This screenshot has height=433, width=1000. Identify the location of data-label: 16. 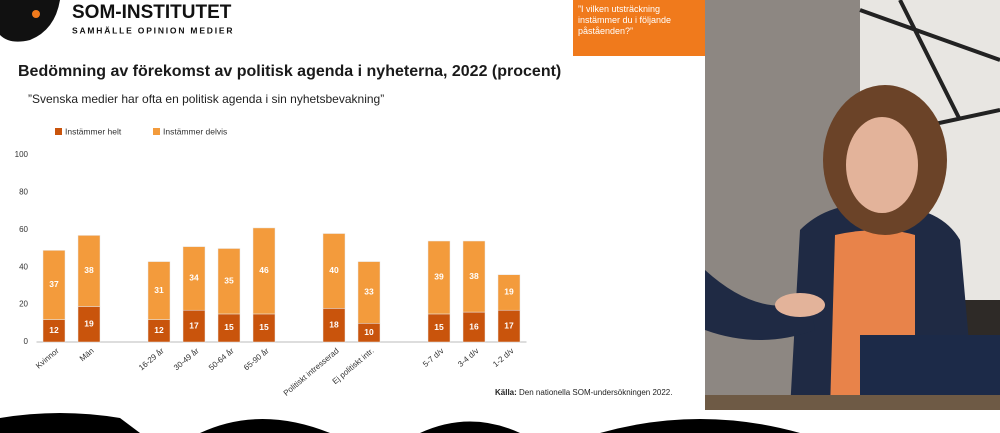
(474, 326).